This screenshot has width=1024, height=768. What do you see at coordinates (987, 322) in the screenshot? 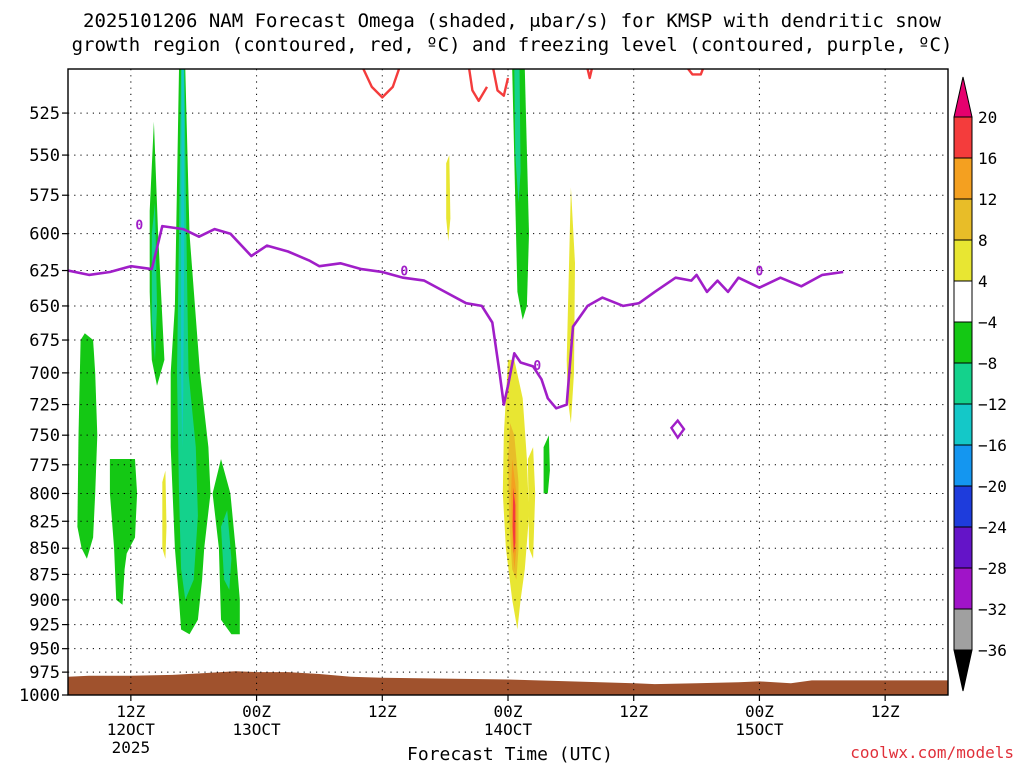
I see `colorbar-tick-label: −4` at bounding box center [987, 322].